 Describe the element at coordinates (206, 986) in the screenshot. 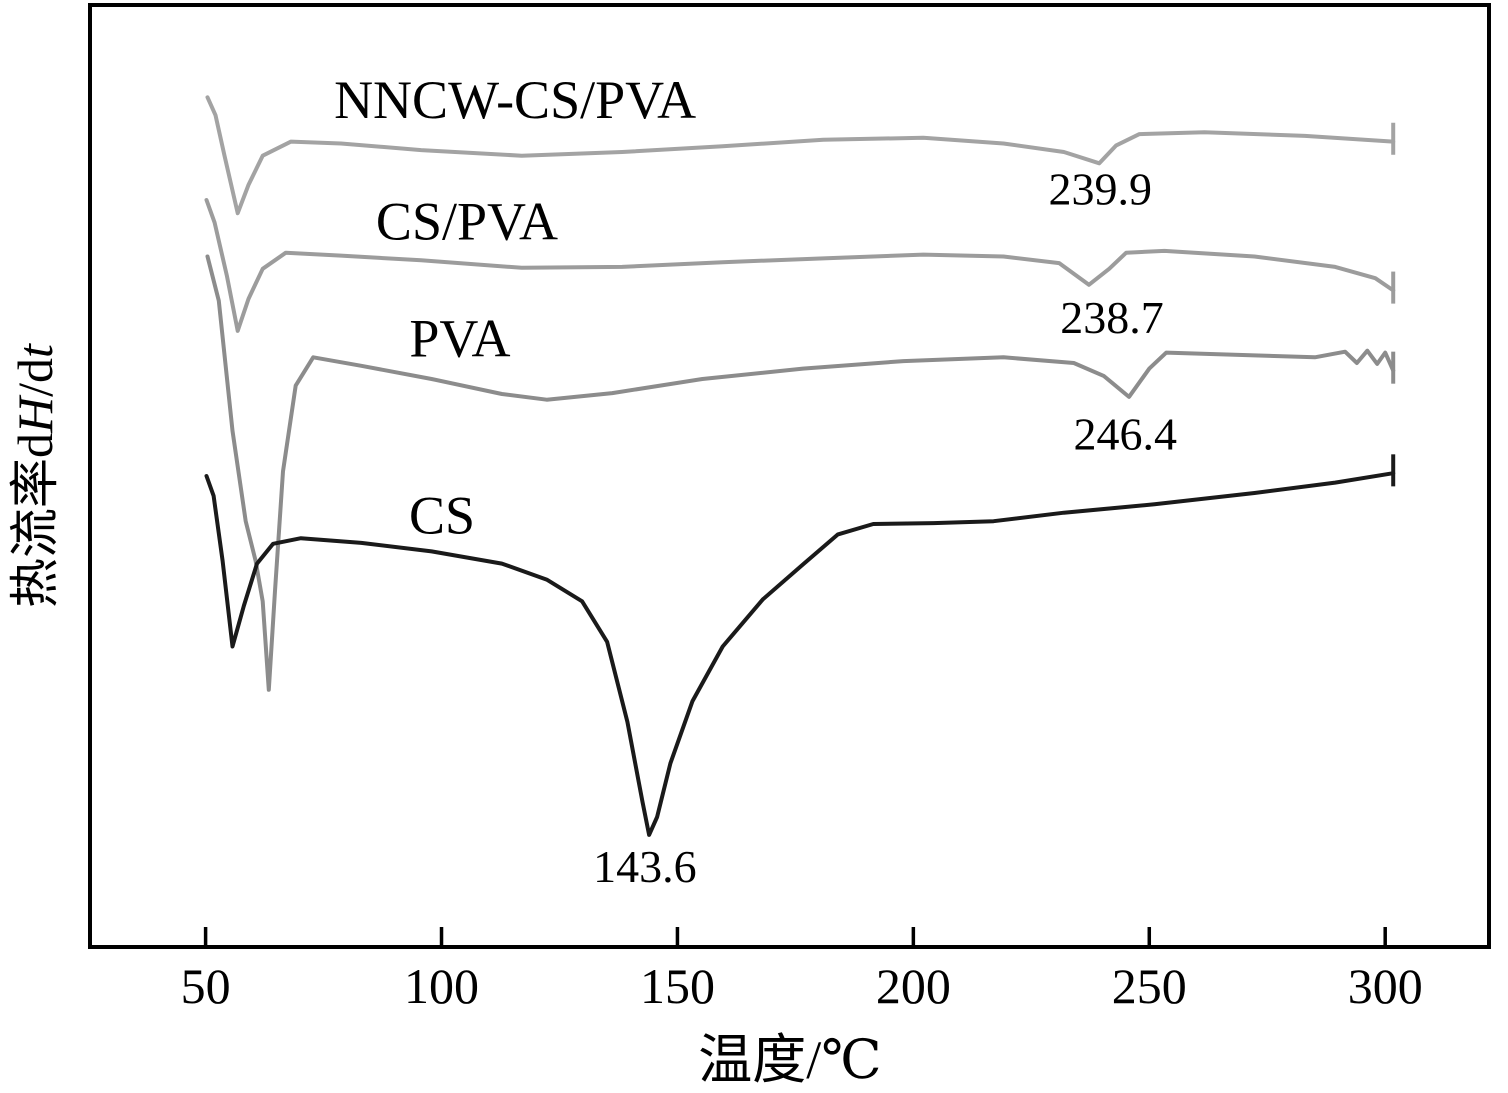

I see `x-tick-label: 50` at that location.